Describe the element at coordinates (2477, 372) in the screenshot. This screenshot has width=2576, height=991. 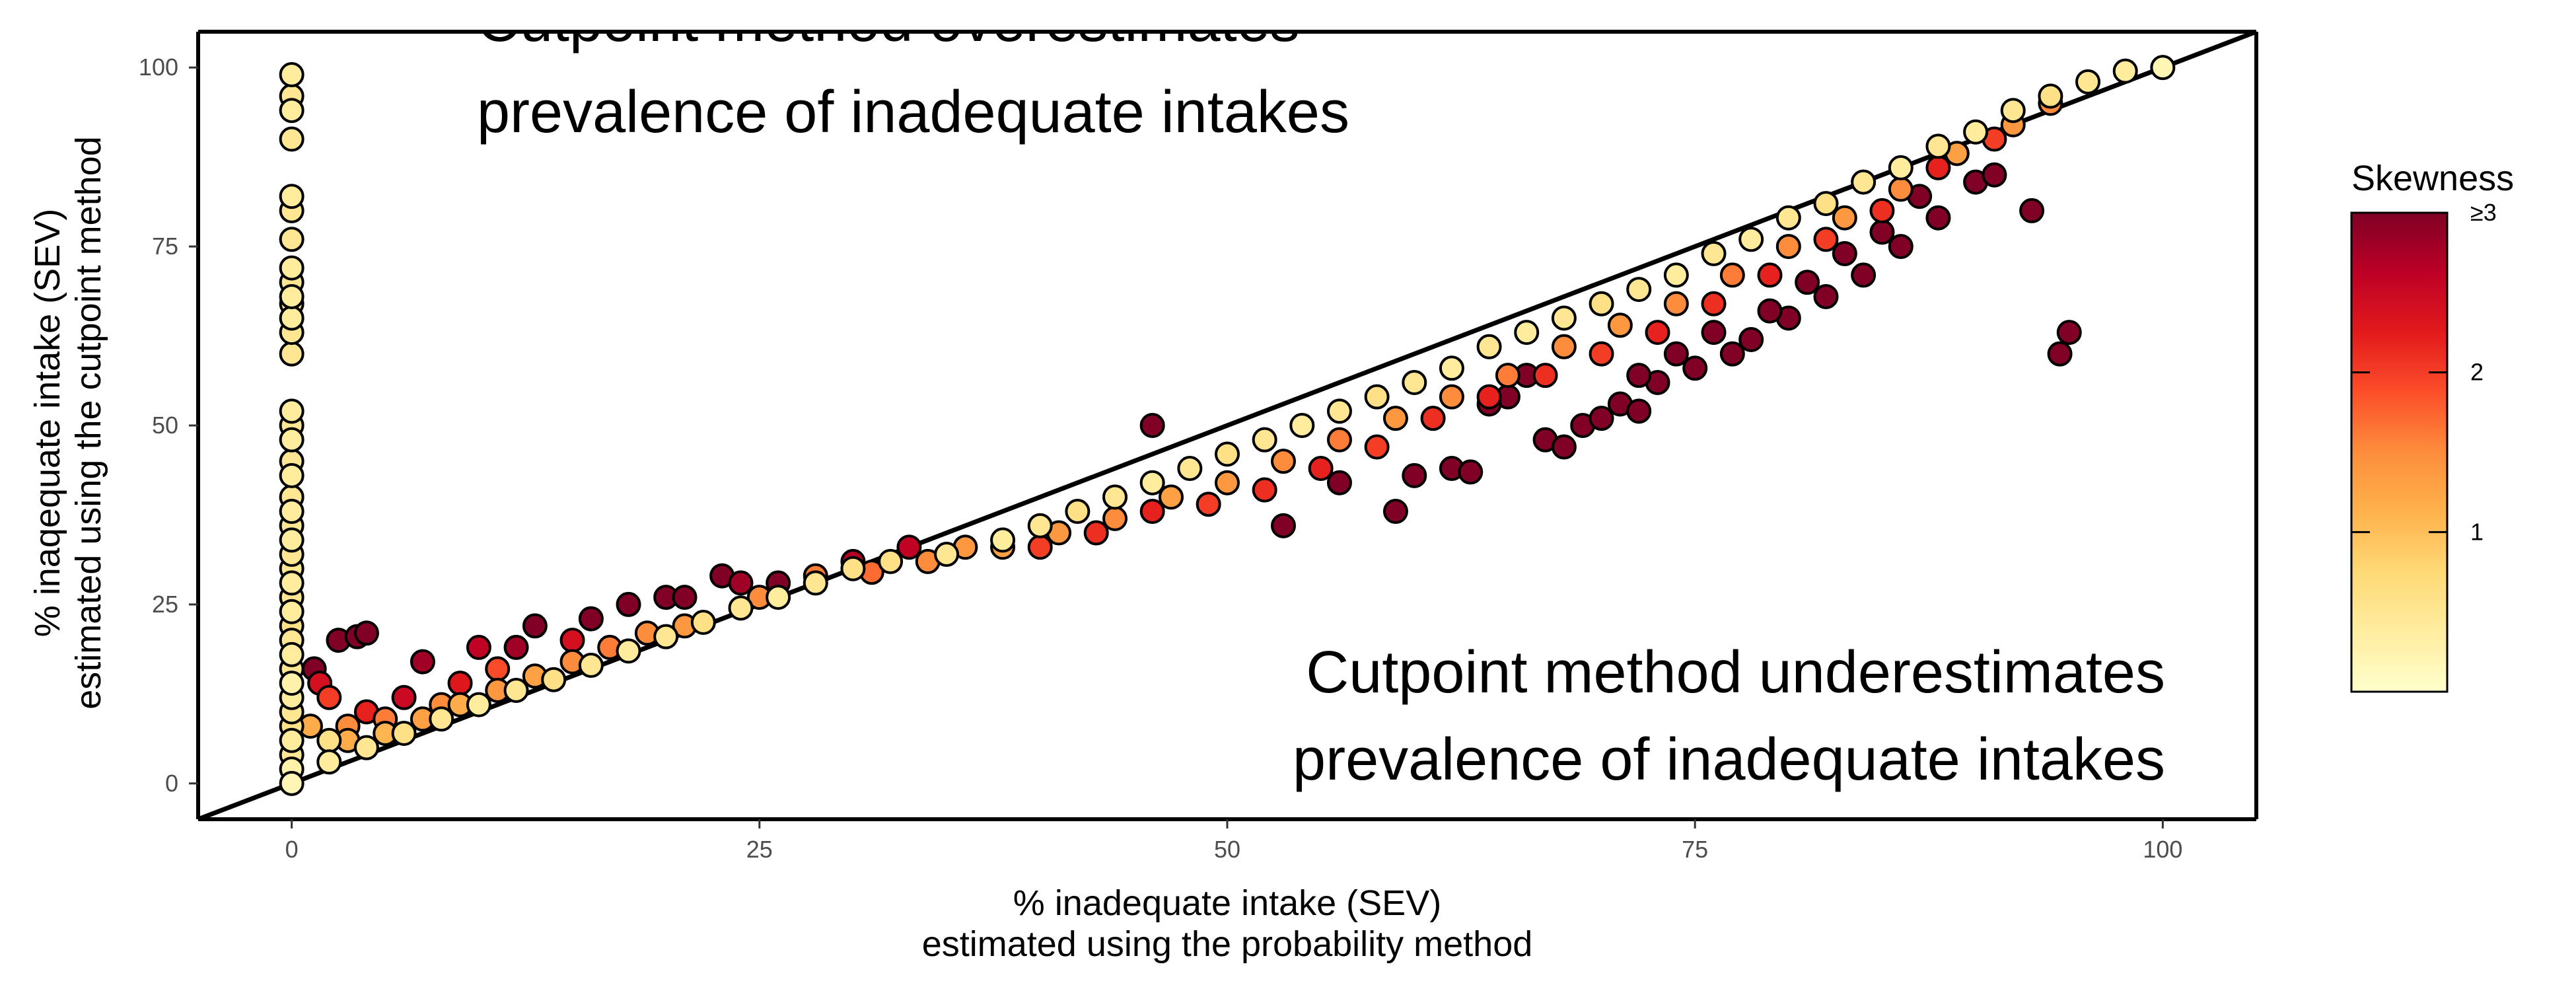
I see `legend-tick-label: 2` at that location.